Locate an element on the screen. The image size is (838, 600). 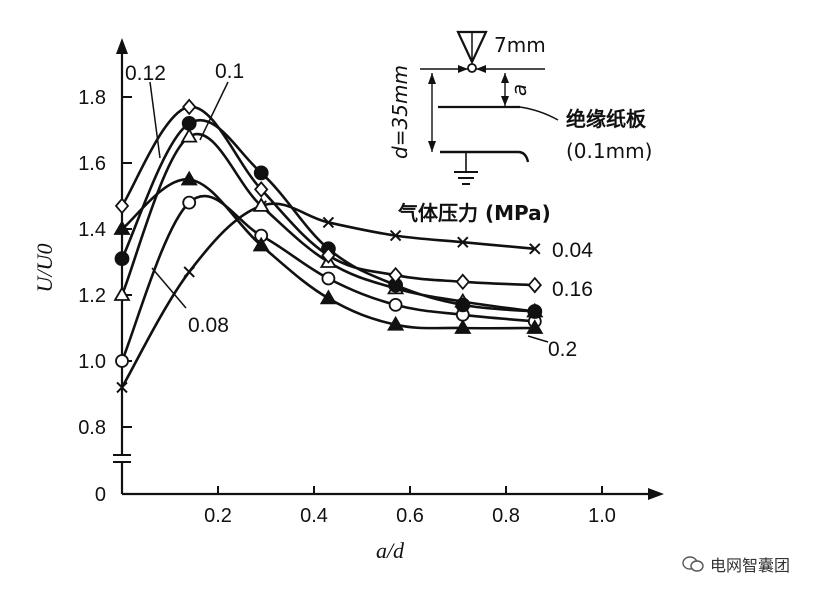
watermark: 电网智囊团 is located at coordinates (736, 564).